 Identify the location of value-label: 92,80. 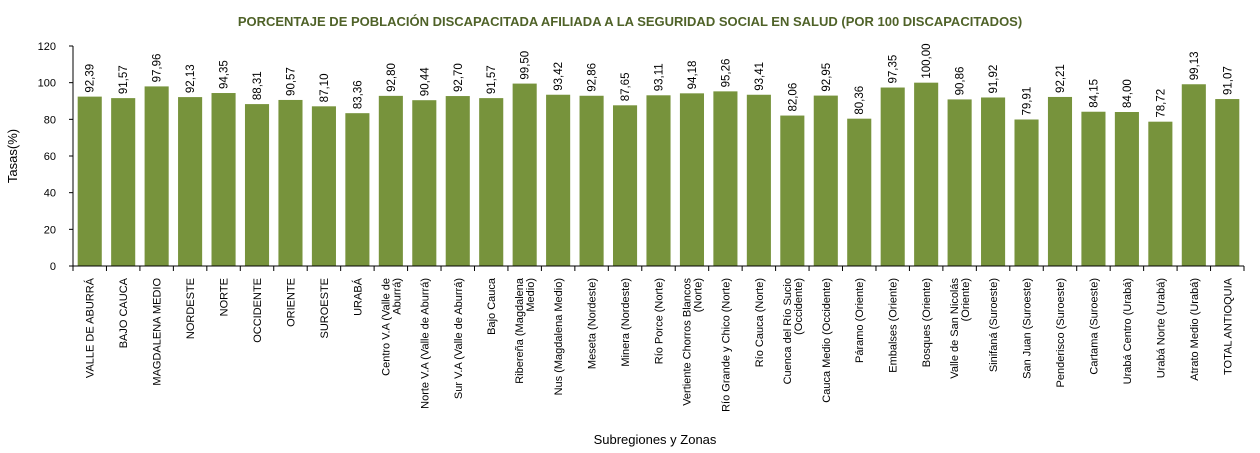
(392, 77).